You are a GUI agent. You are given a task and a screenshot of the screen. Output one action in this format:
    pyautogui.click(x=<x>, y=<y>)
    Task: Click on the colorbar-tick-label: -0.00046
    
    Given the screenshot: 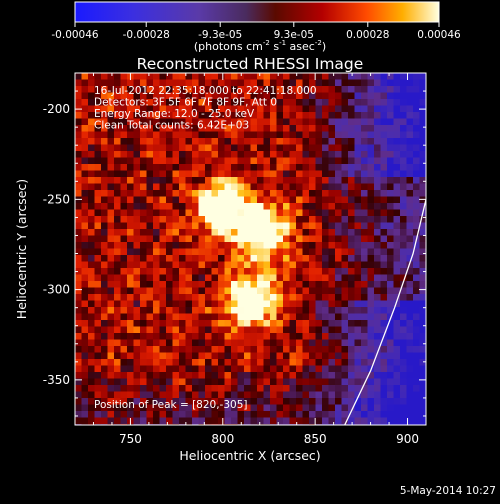 What is the action you would take?
    pyautogui.click(x=75, y=35)
    